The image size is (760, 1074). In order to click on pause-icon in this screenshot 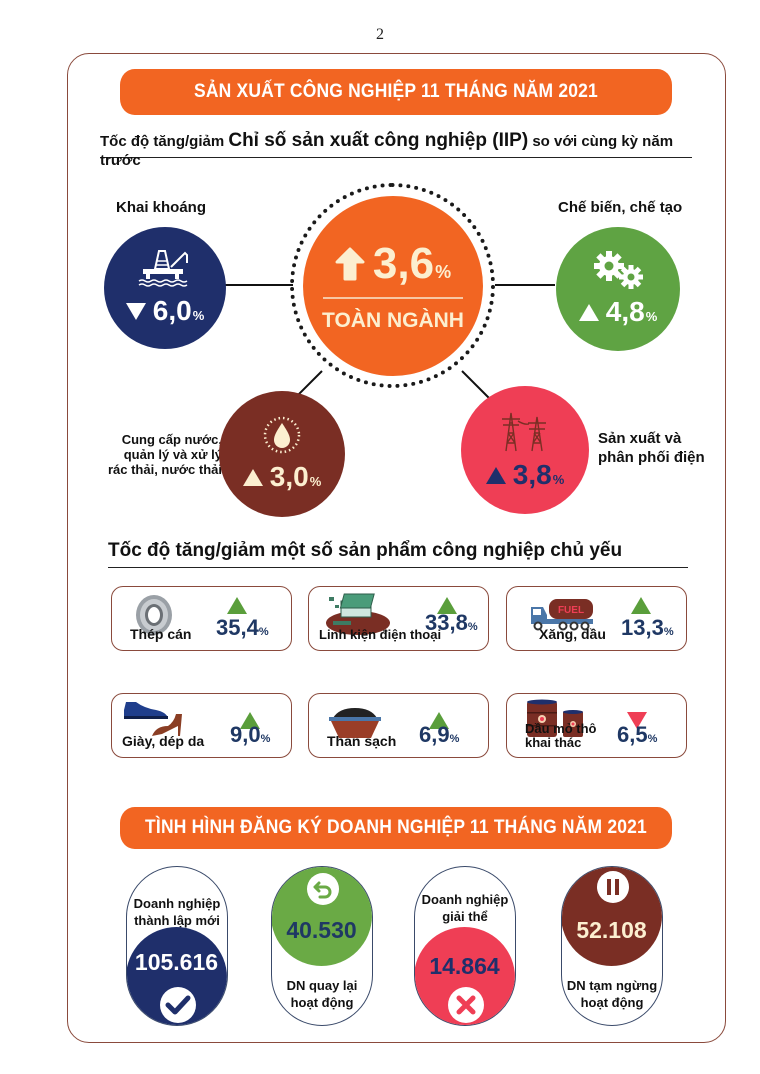, I will do `click(613, 887)`.